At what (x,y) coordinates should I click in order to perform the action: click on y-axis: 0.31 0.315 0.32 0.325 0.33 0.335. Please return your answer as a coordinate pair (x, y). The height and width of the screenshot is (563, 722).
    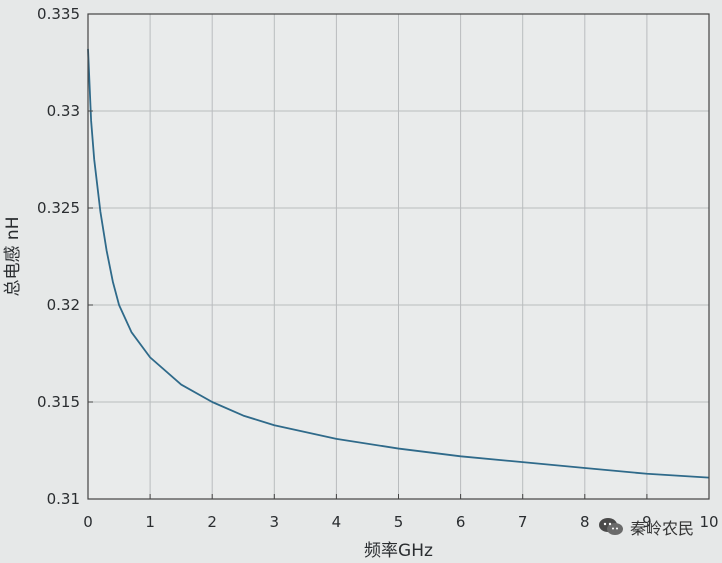
    Looking at the image, I should click on (65, 256).